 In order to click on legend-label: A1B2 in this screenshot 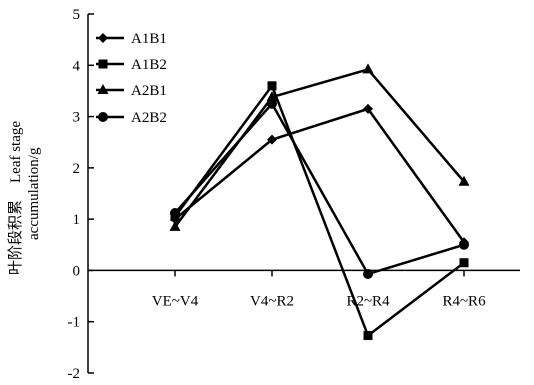, I will do `click(149, 65)`.